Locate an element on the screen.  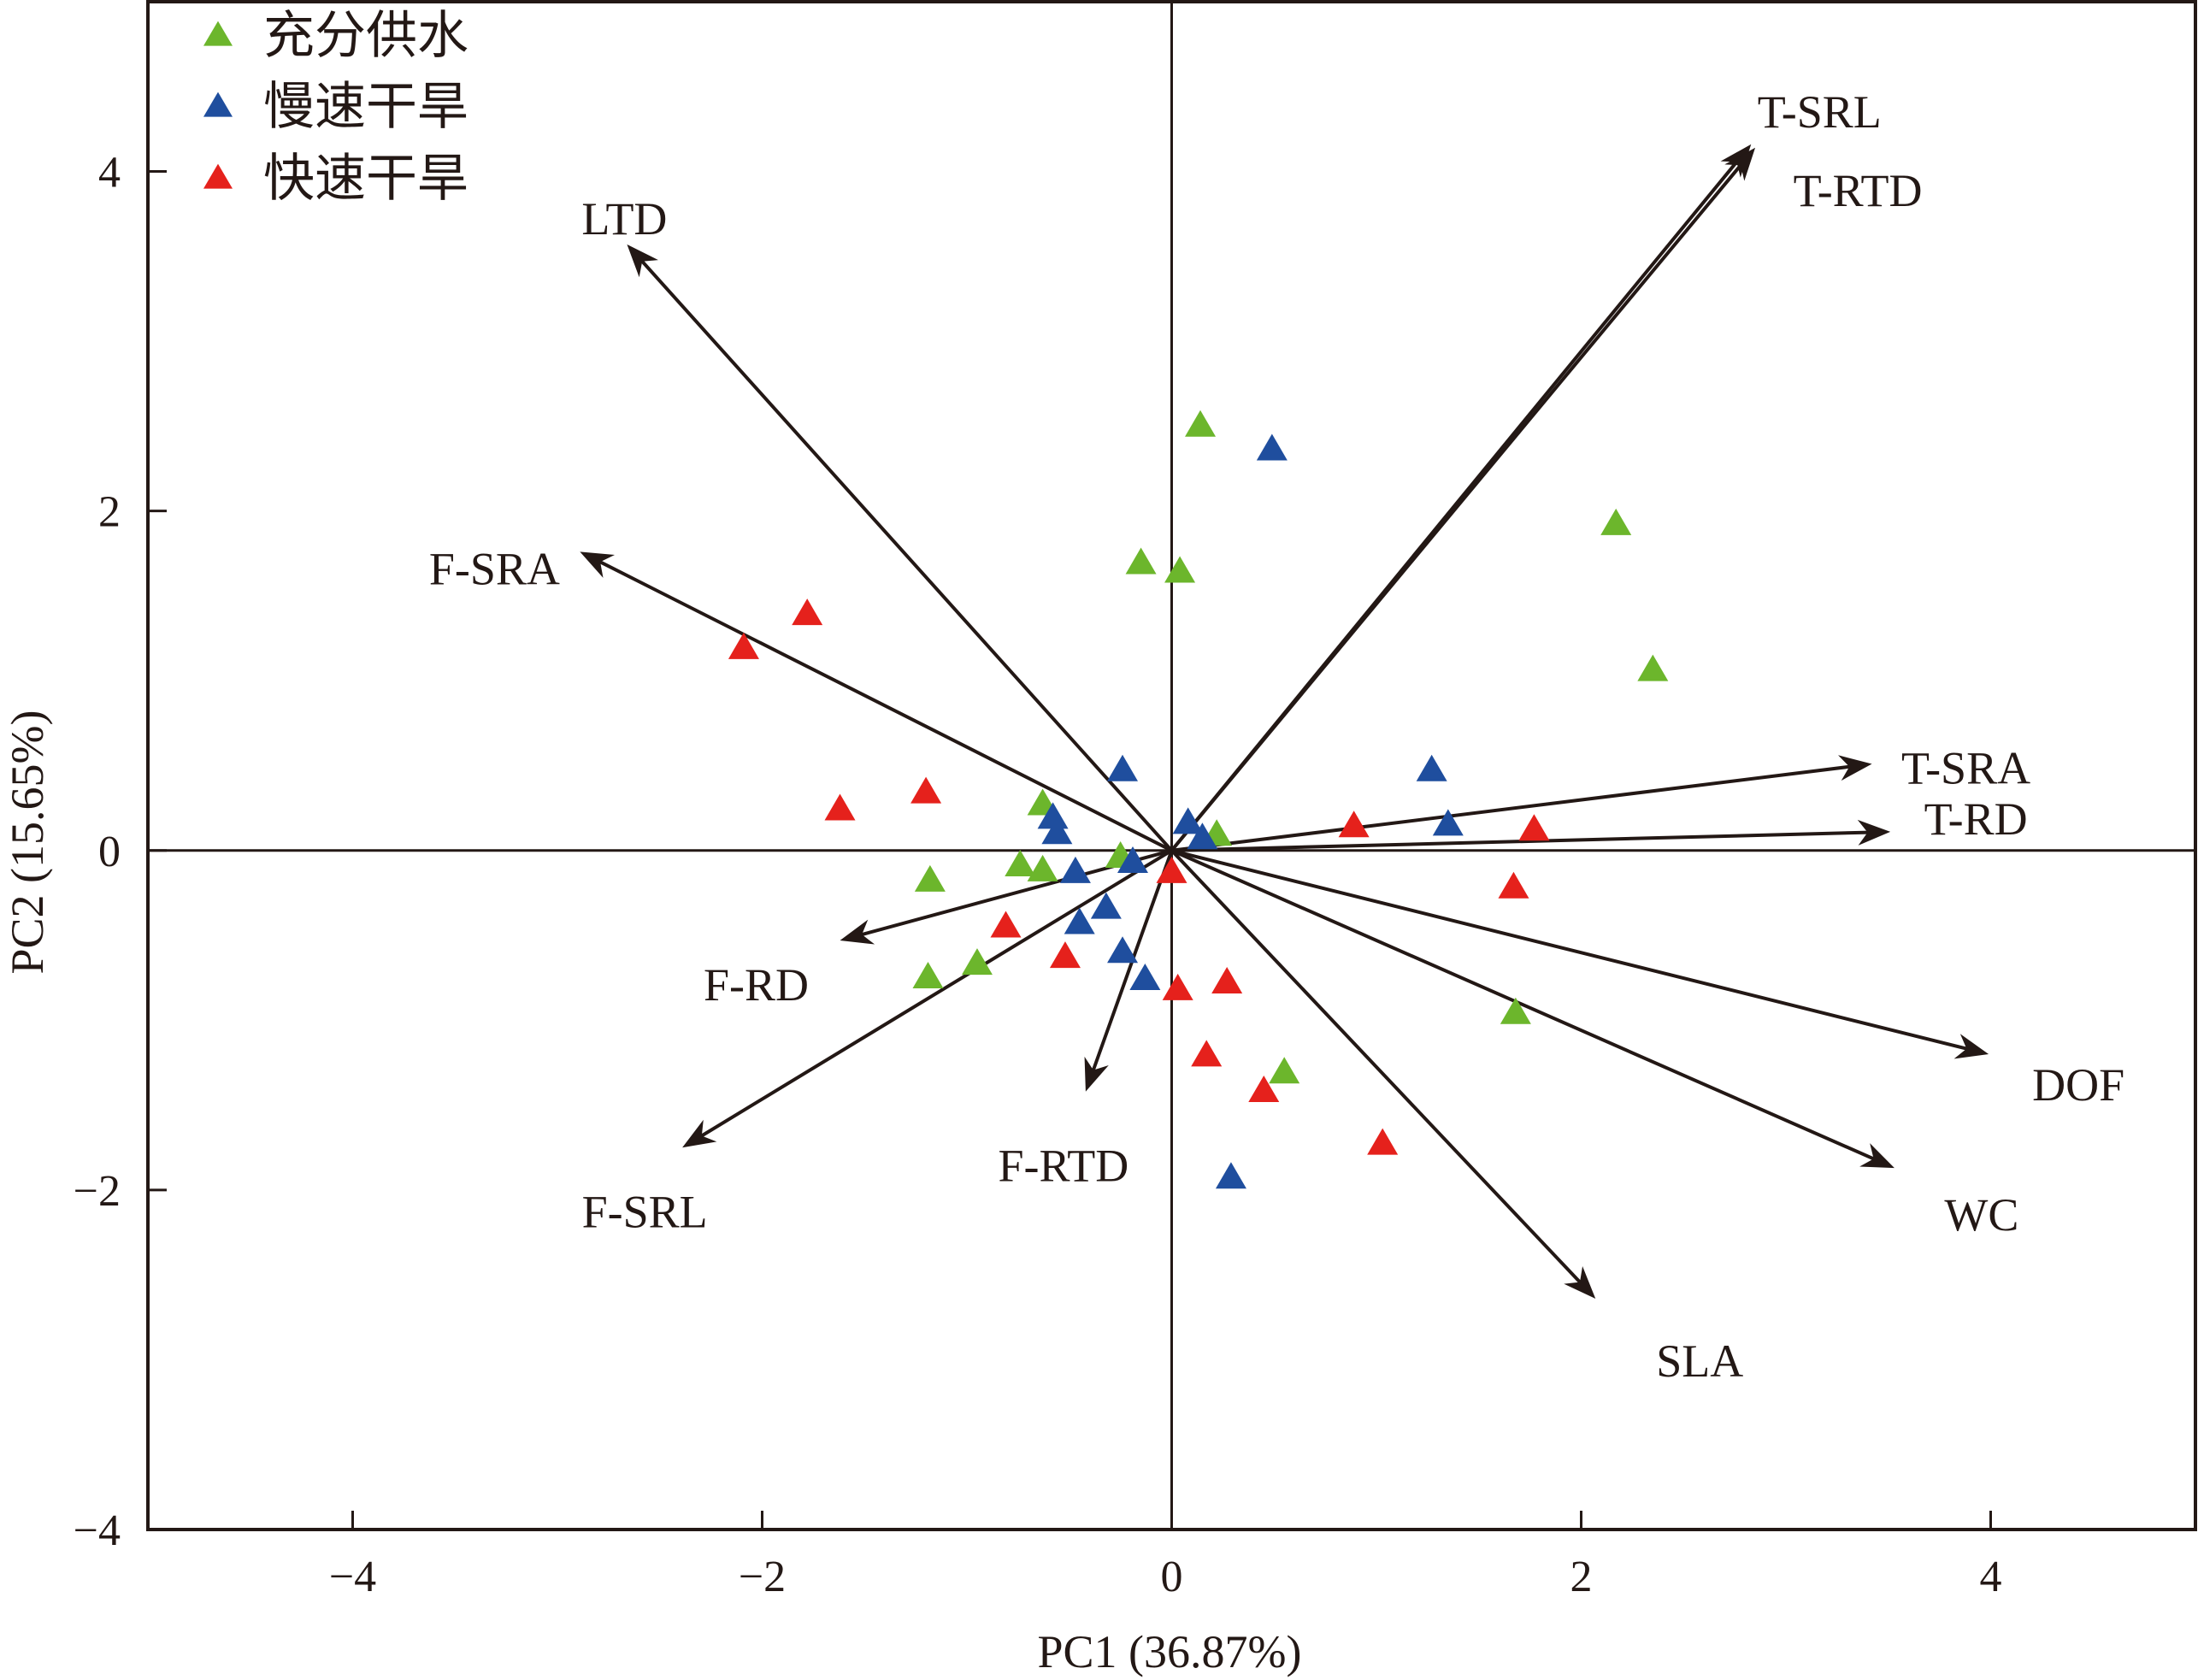
loading-label: F-SRA is located at coordinates (494, 568).